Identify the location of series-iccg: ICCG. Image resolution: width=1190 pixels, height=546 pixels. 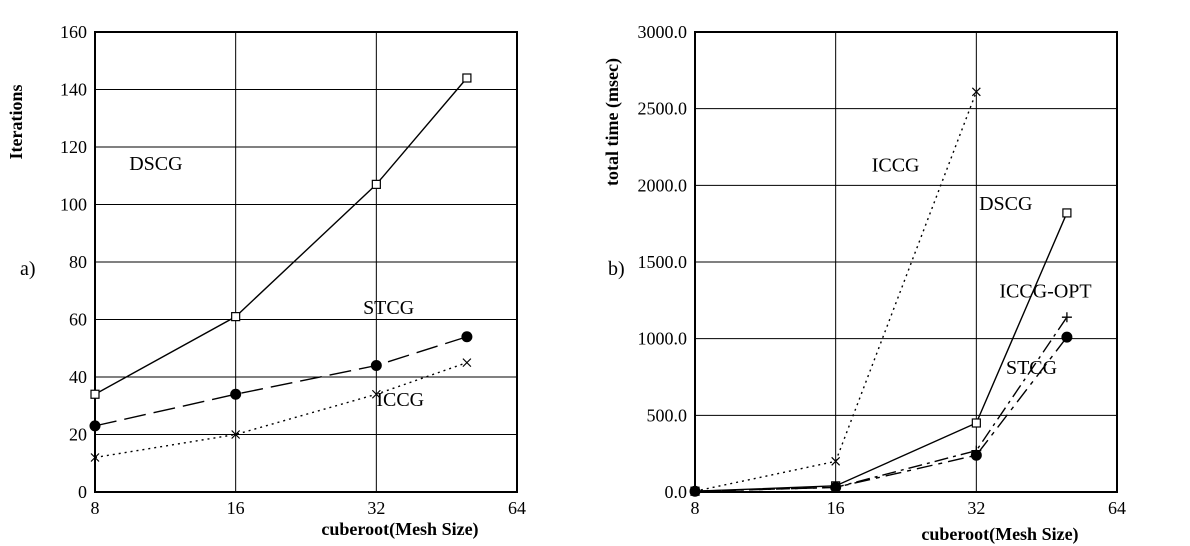
(281, 410).